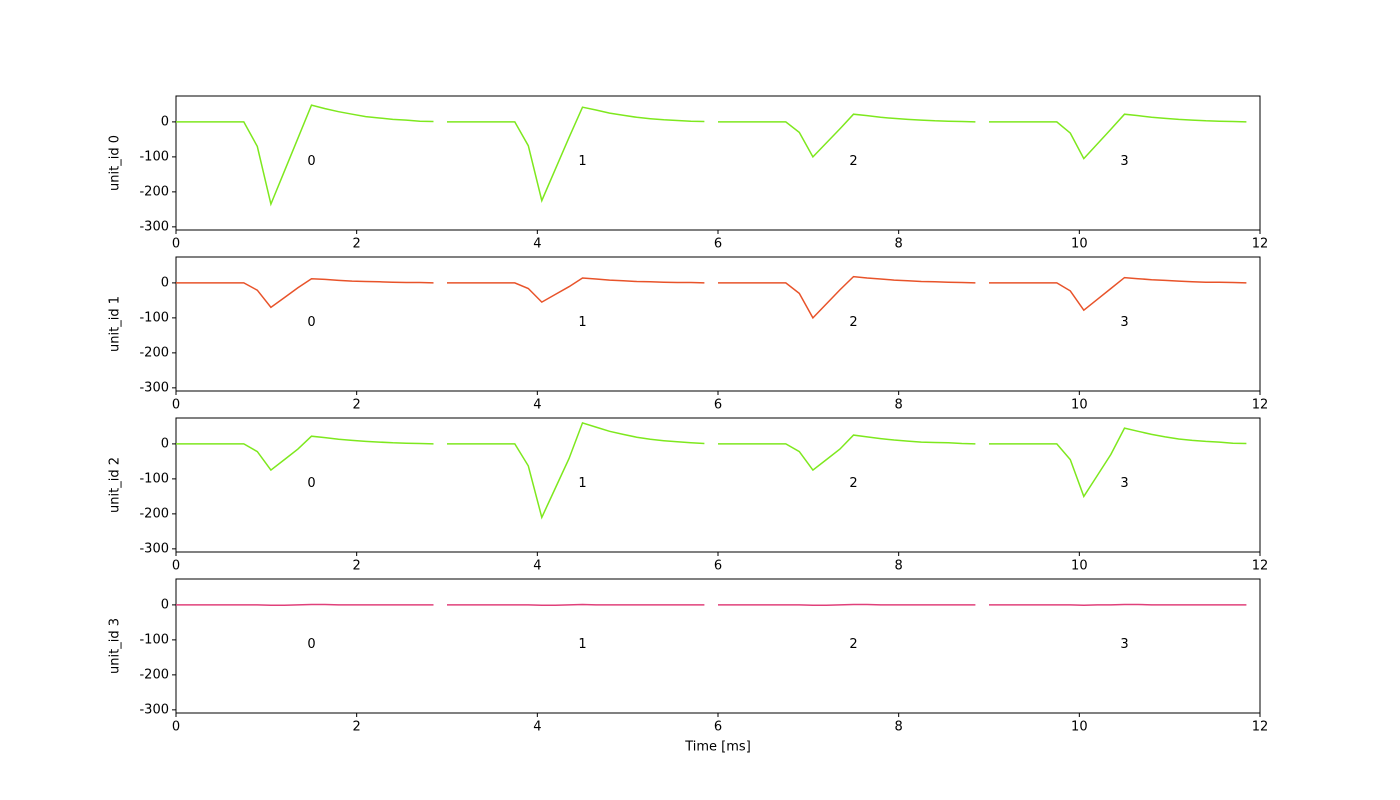 The width and height of the screenshot is (1400, 800). Describe the element at coordinates (115, 646) in the screenshot. I see `y-axis-label: unit_id 3` at that location.